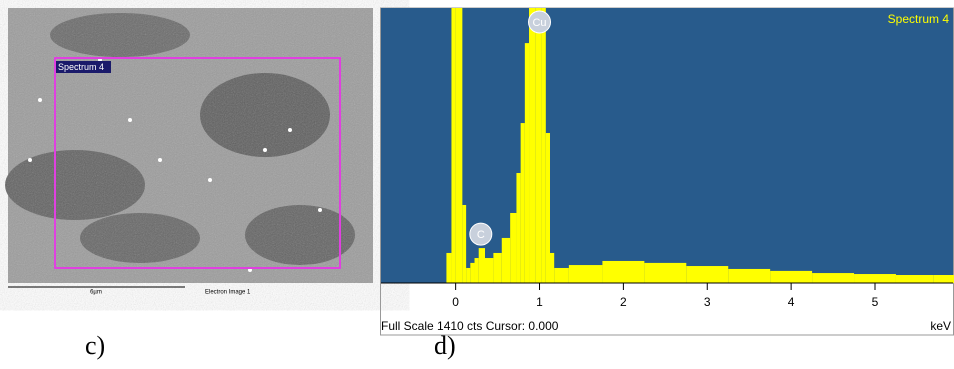 This screenshot has width=954, height=369. Describe the element at coordinates (623, 302) in the screenshot. I see `x-tick-label: 2` at that location.